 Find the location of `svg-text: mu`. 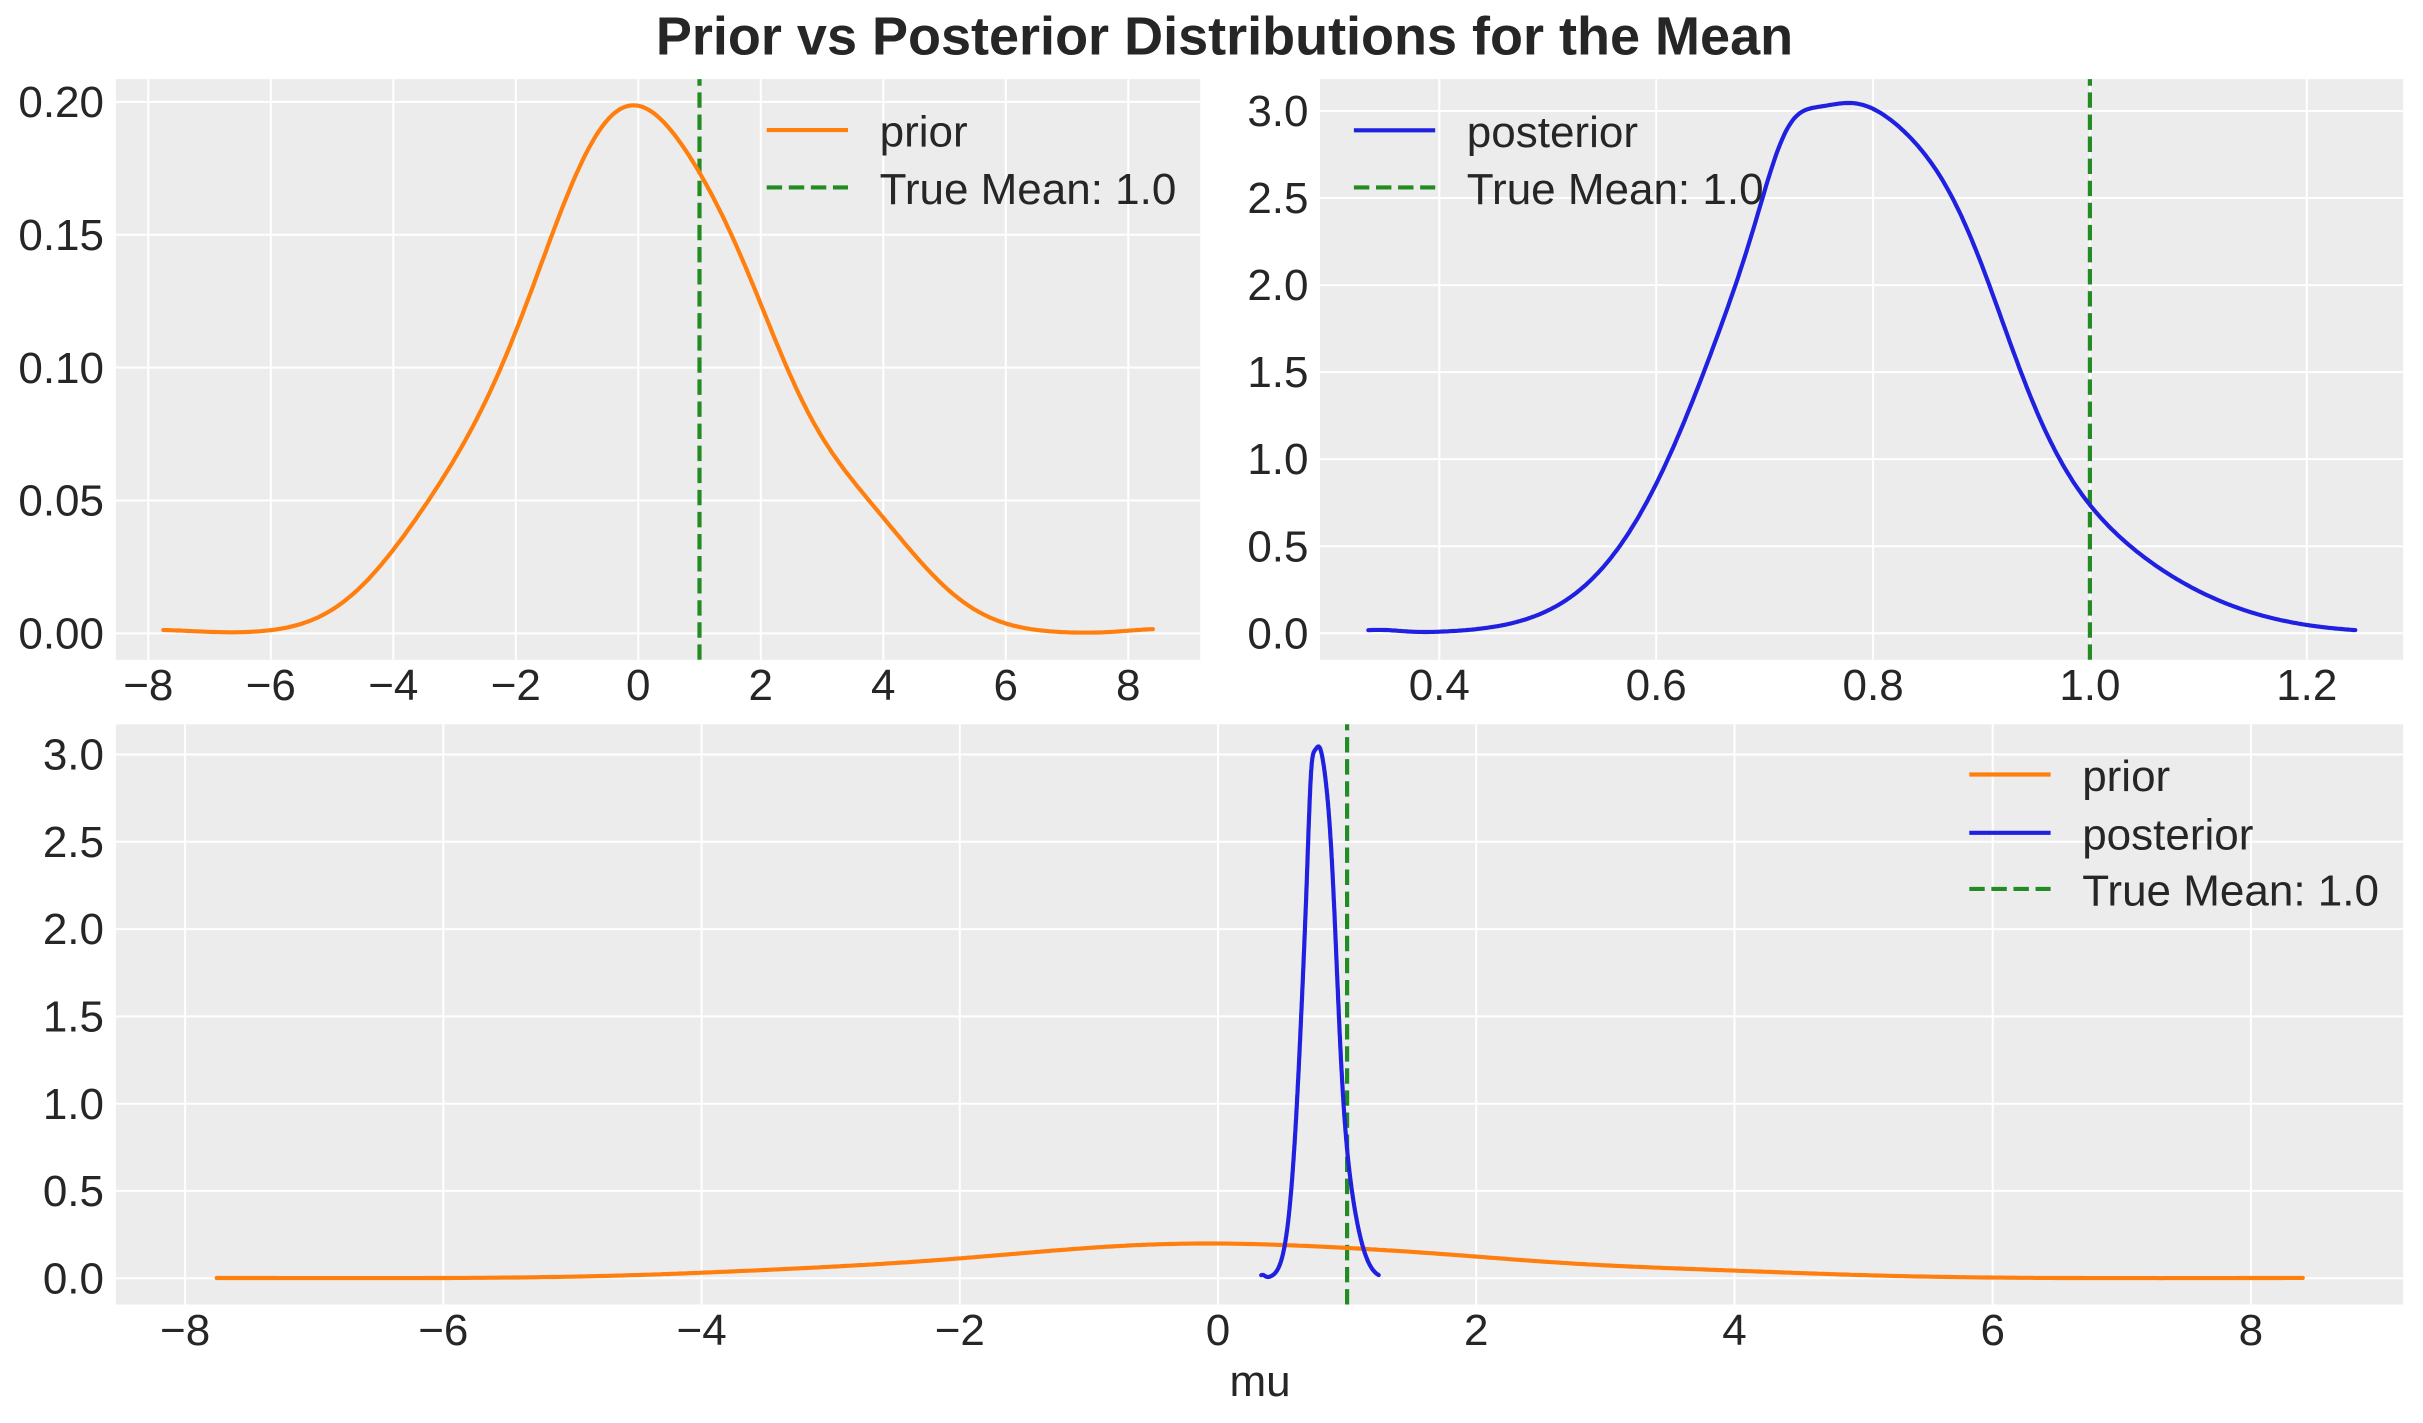

svg-text: mu is located at coordinates (1259, 1381).